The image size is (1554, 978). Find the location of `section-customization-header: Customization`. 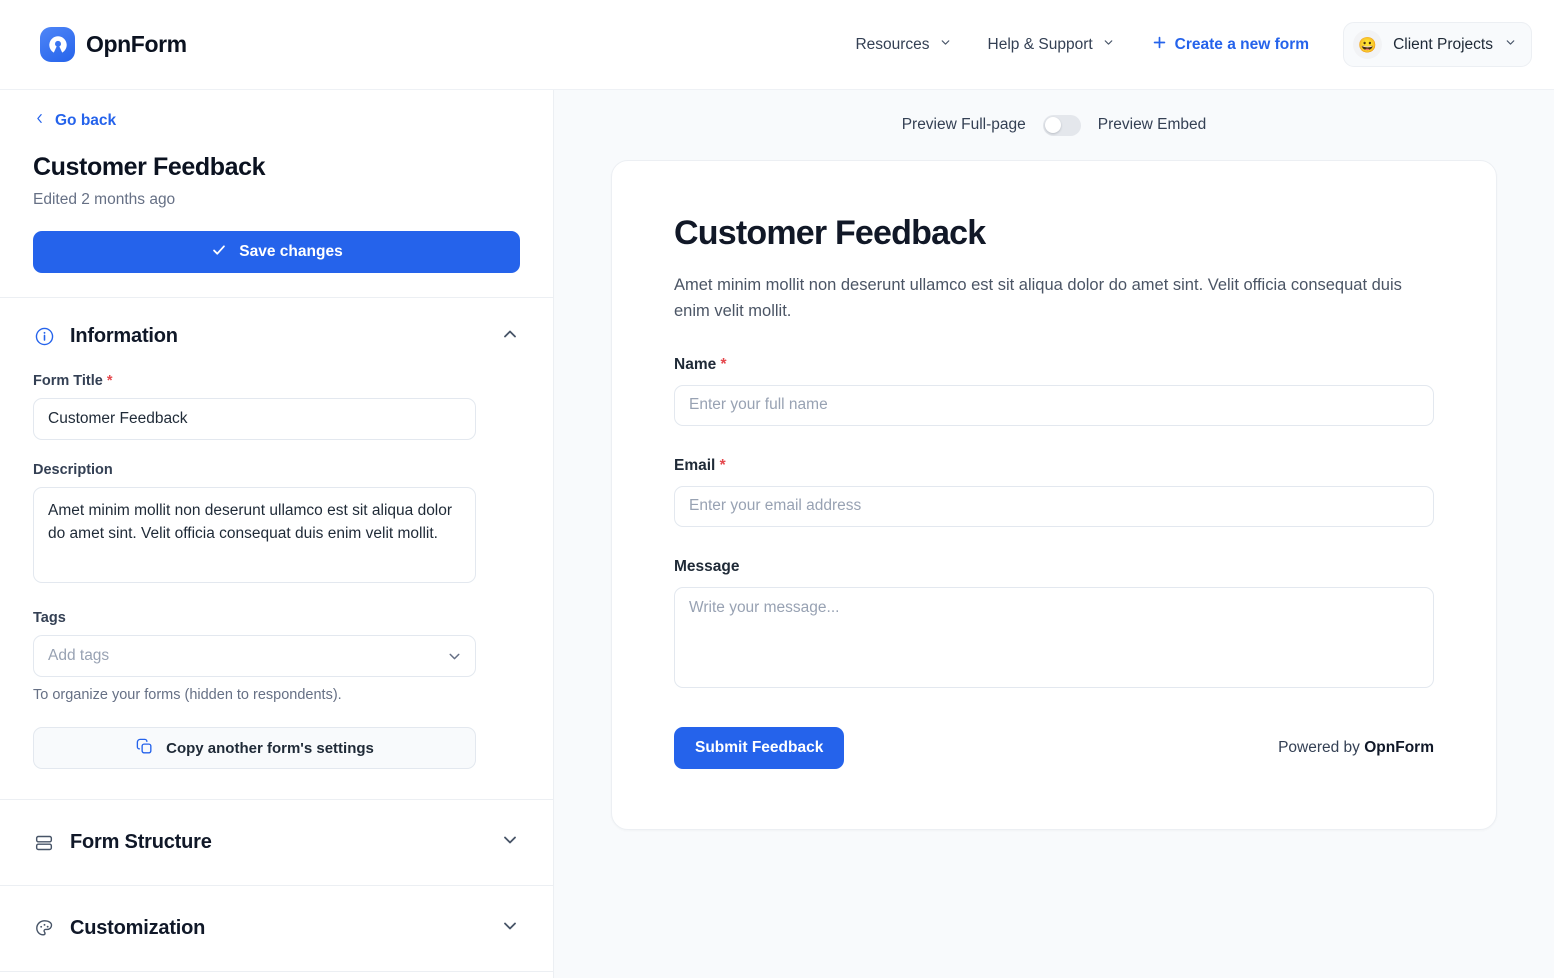

section-customization-header: Customization is located at coordinates (276, 928).